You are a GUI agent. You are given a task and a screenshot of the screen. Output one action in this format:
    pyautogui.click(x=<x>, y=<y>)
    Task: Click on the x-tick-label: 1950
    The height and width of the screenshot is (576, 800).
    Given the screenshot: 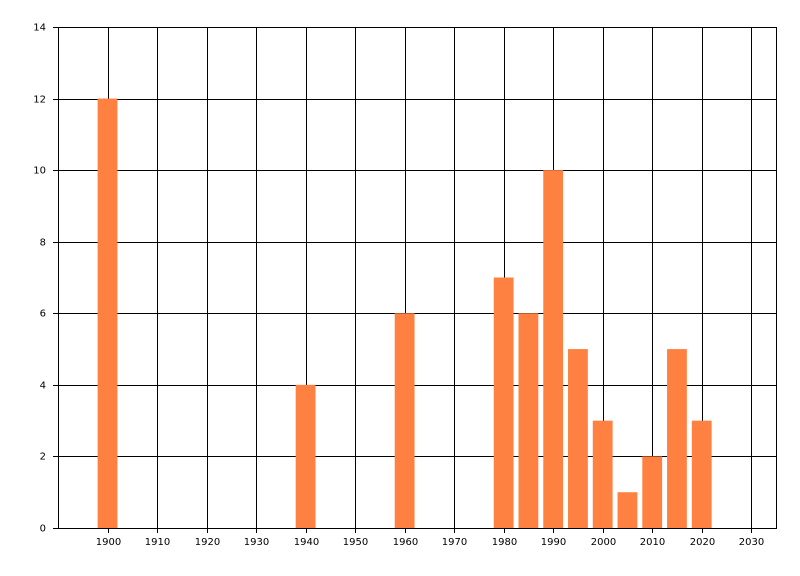 What is the action you would take?
    pyautogui.click(x=355, y=542)
    